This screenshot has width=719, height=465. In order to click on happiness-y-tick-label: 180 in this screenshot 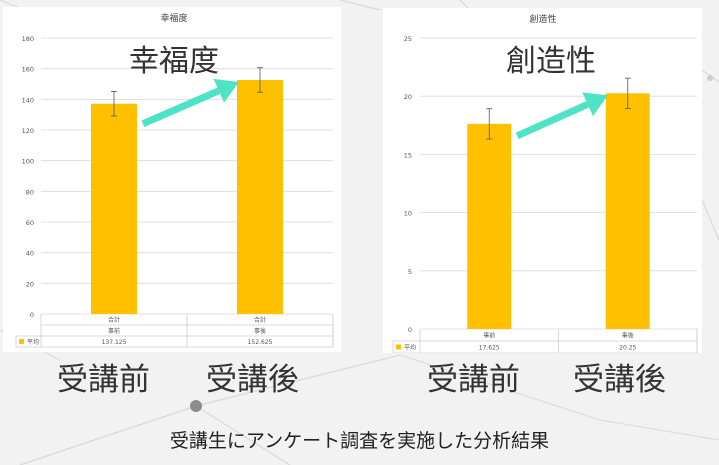, I will do `click(28, 39)`.